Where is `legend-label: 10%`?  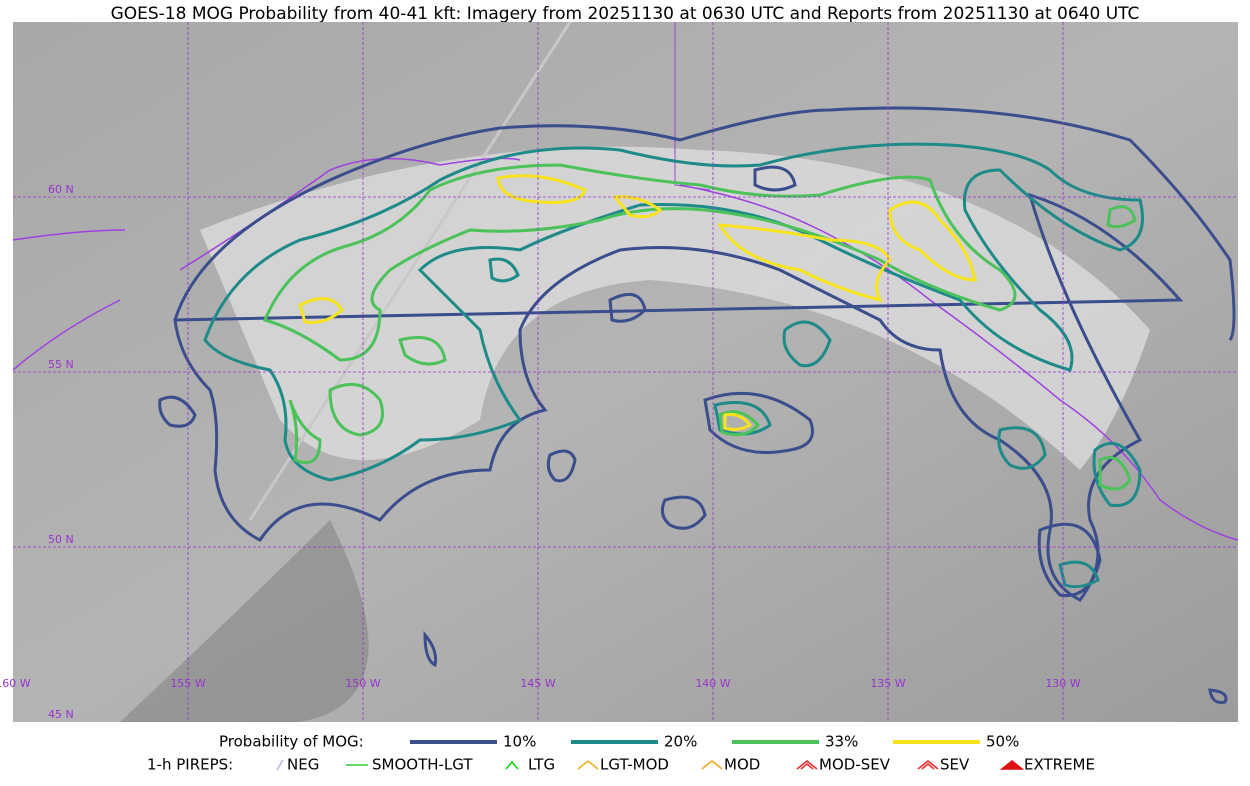 legend-label: 10% is located at coordinates (519, 742).